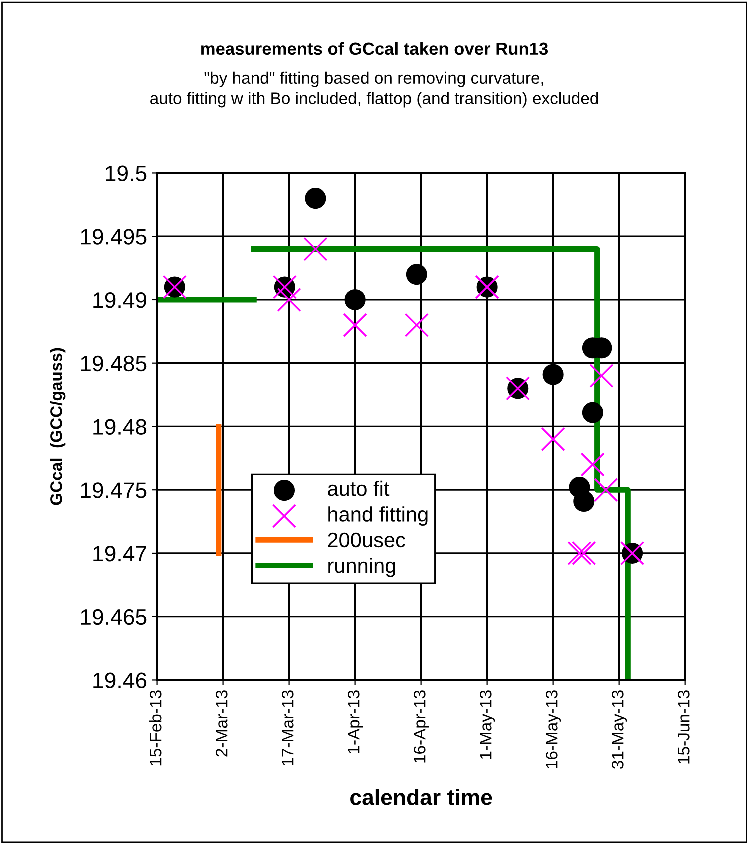 This screenshot has height=845, width=749. I want to click on y-tick-label: 19.495, so click(114, 237).